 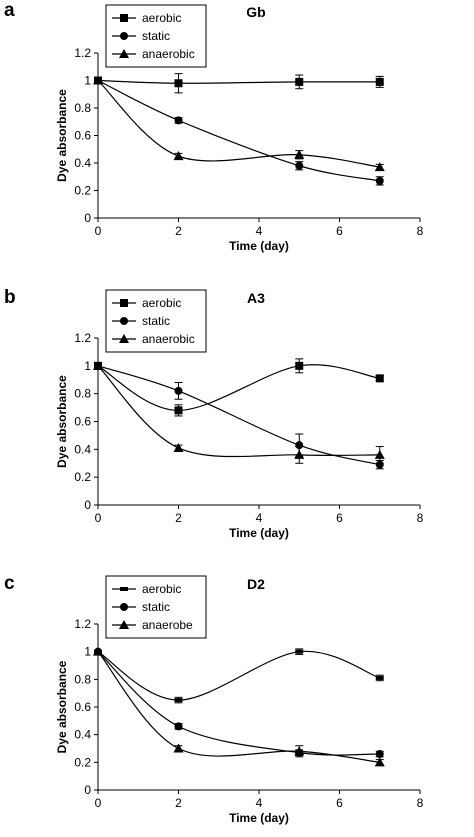 I want to click on chart-title: Gb, so click(x=255, y=12).